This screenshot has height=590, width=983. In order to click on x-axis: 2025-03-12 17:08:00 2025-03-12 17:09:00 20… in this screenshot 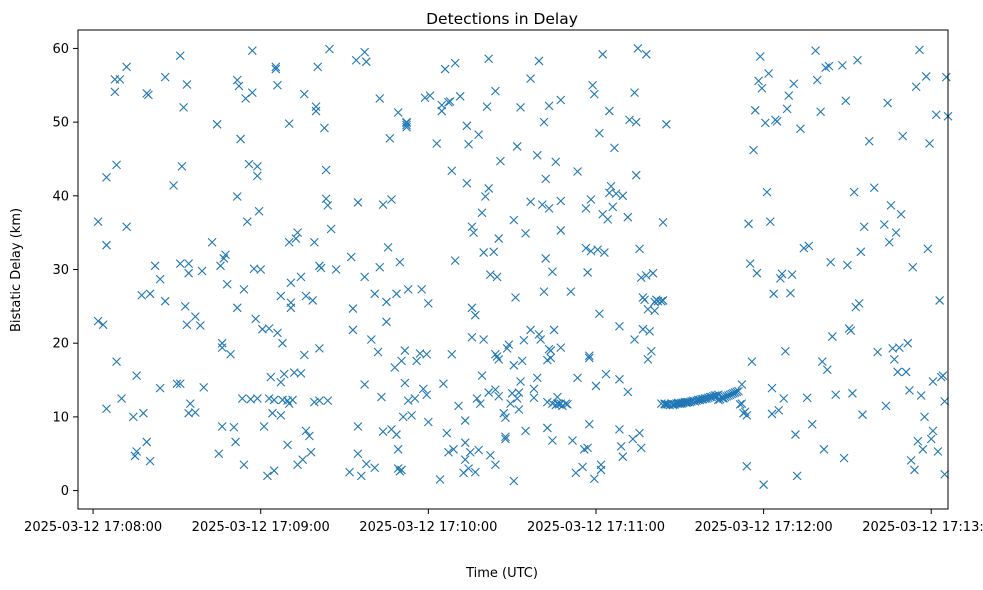, I will do `click(503, 522)`.